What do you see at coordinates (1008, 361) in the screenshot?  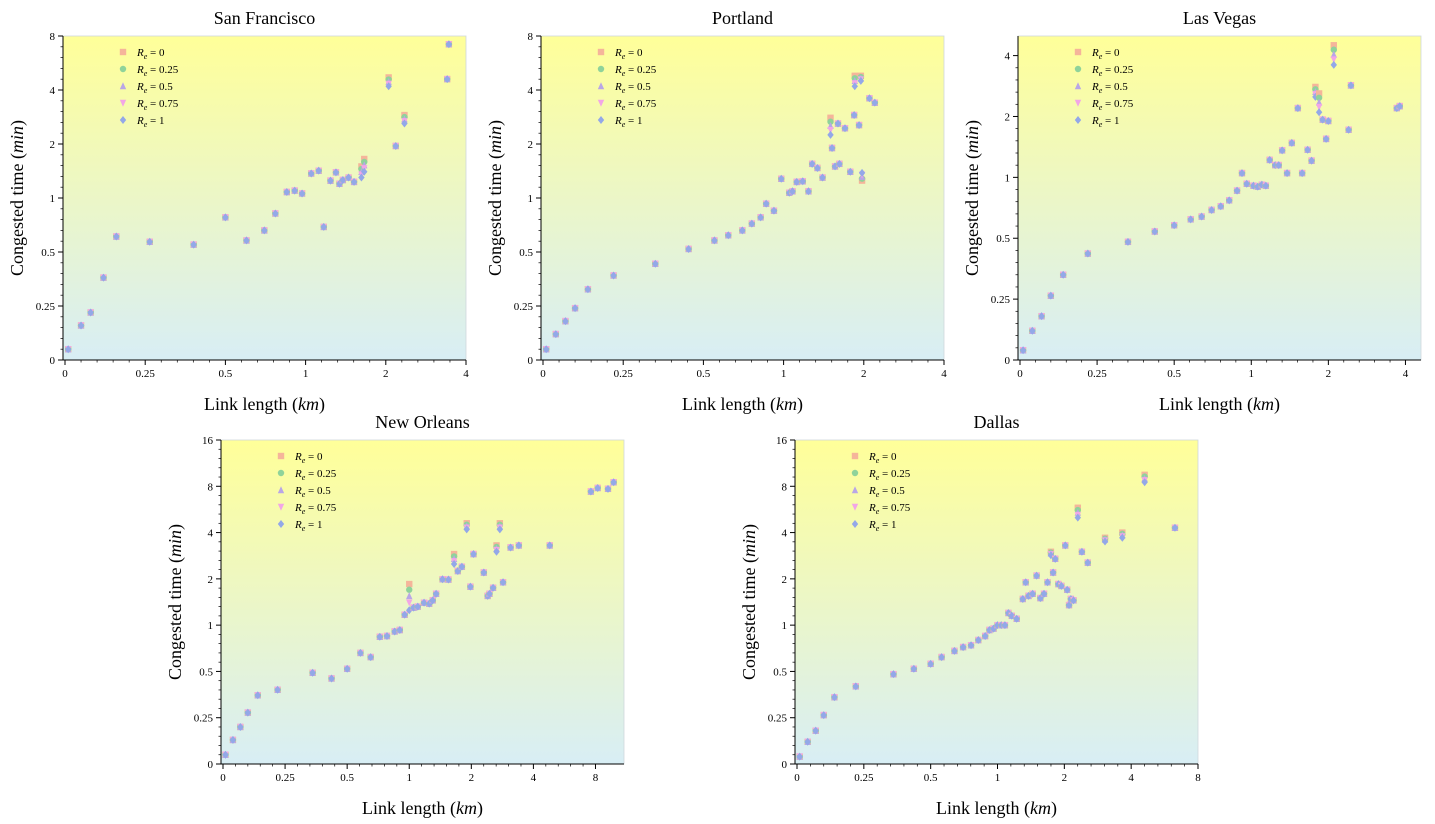 I see `y-tick-label: 0` at bounding box center [1008, 361].